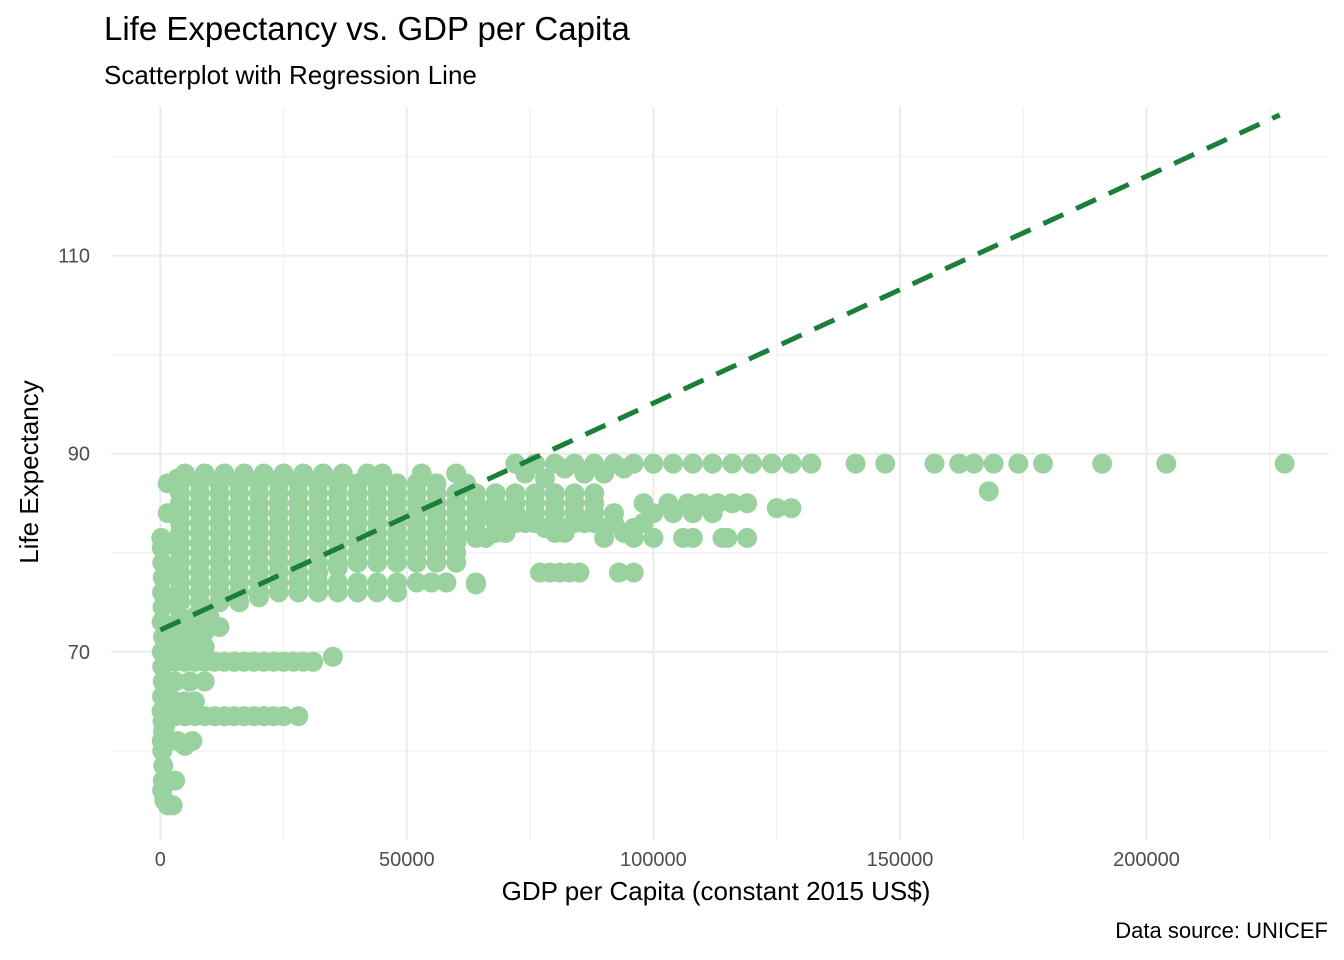  Describe the element at coordinates (29, 472) in the screenshot. I see `y-axis-title: Life Expectancy` at that location.